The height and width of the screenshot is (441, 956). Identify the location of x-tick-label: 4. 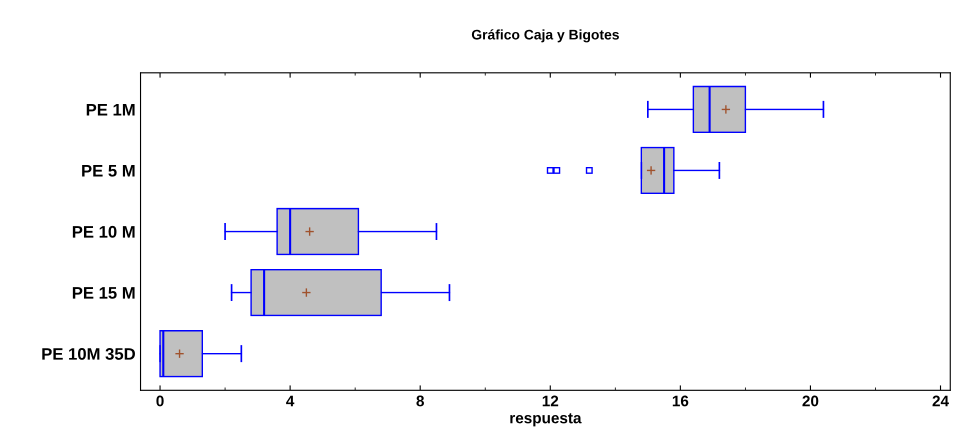
(290, 401).